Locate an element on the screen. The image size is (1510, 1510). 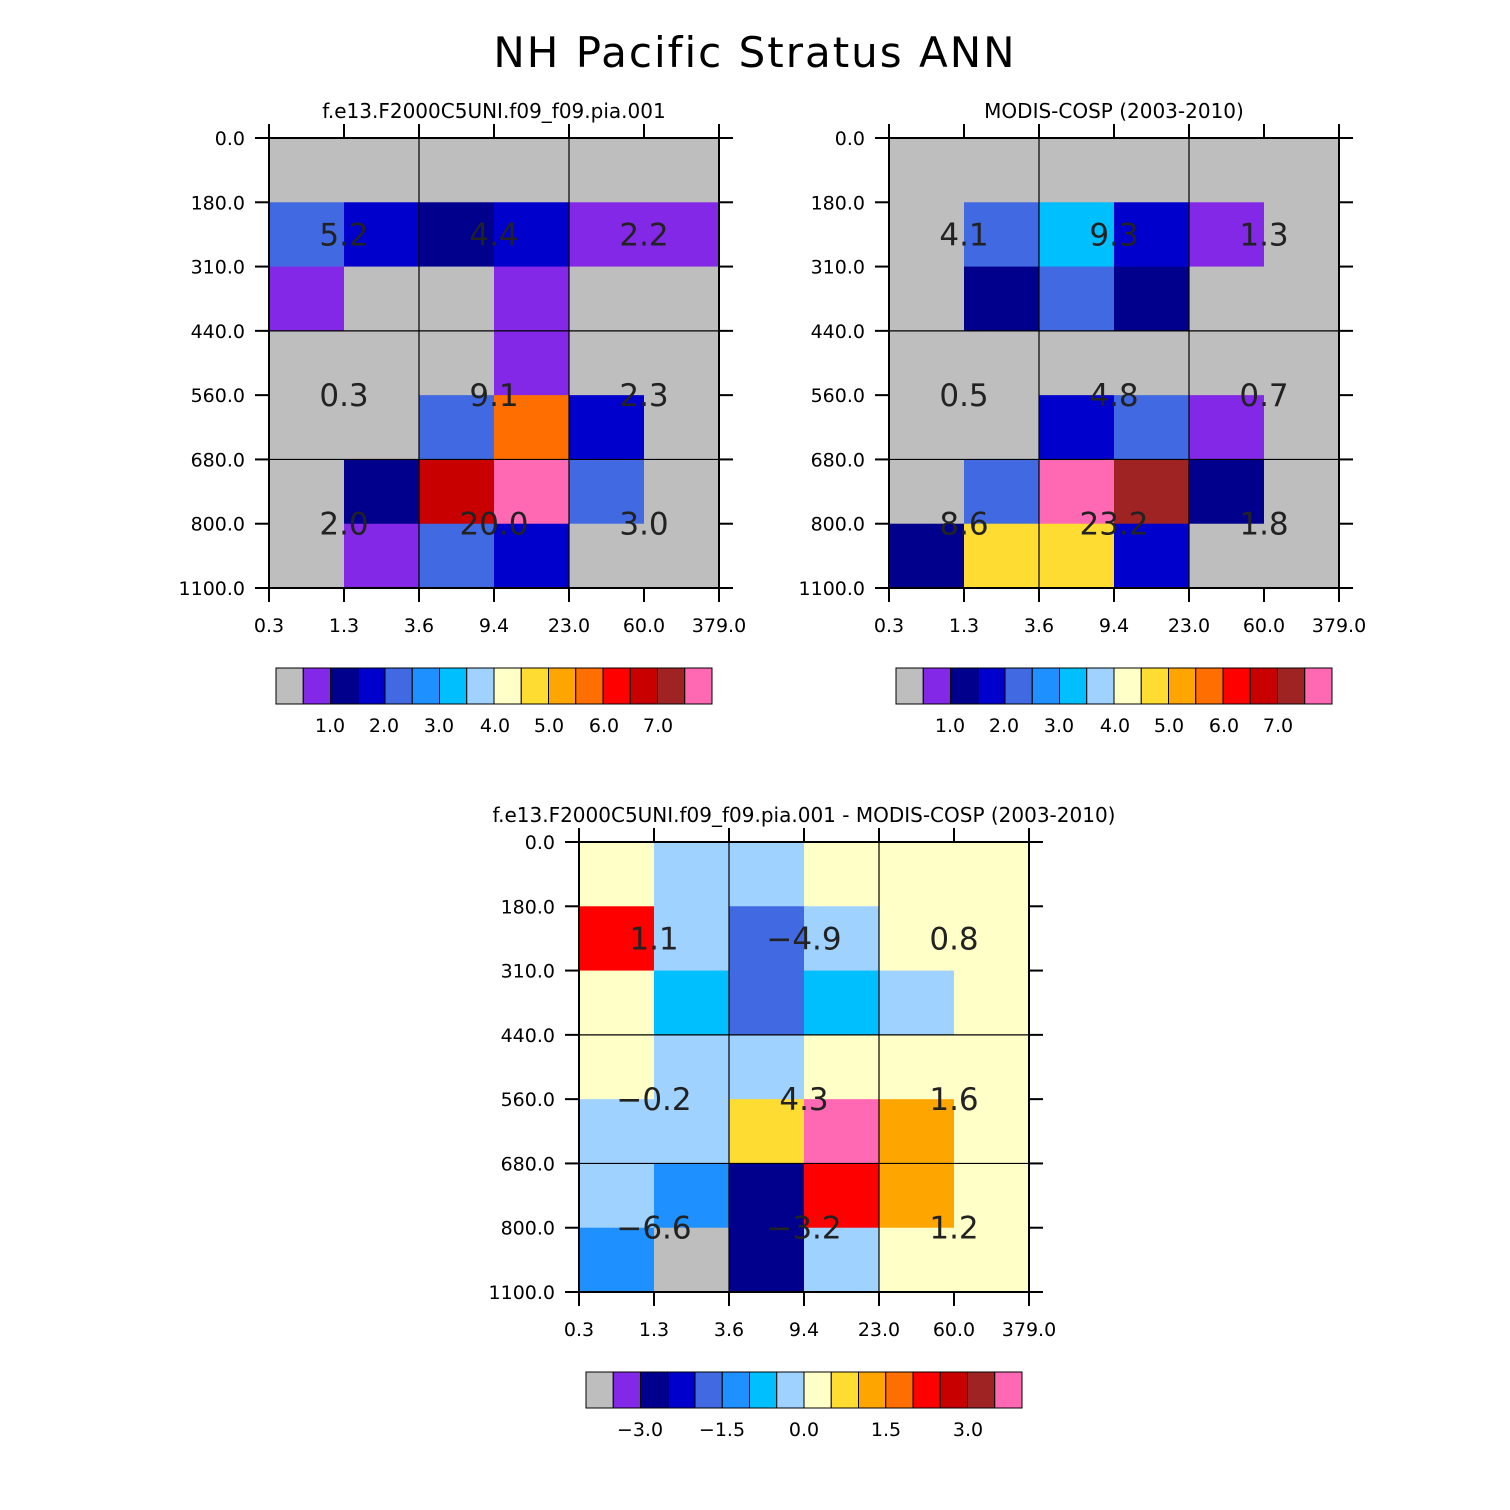
block-value-label: 1.8 is located at coordinates (1263, 525).